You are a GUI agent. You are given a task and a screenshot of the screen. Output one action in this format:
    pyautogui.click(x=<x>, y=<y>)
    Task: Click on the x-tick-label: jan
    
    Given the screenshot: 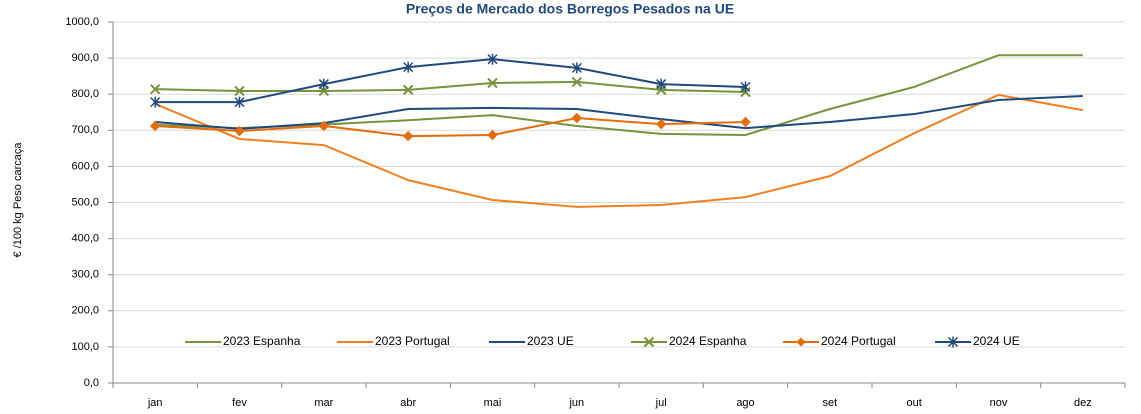 What is the action you would take?
    pyautogui.click(x=155, y=403)
    